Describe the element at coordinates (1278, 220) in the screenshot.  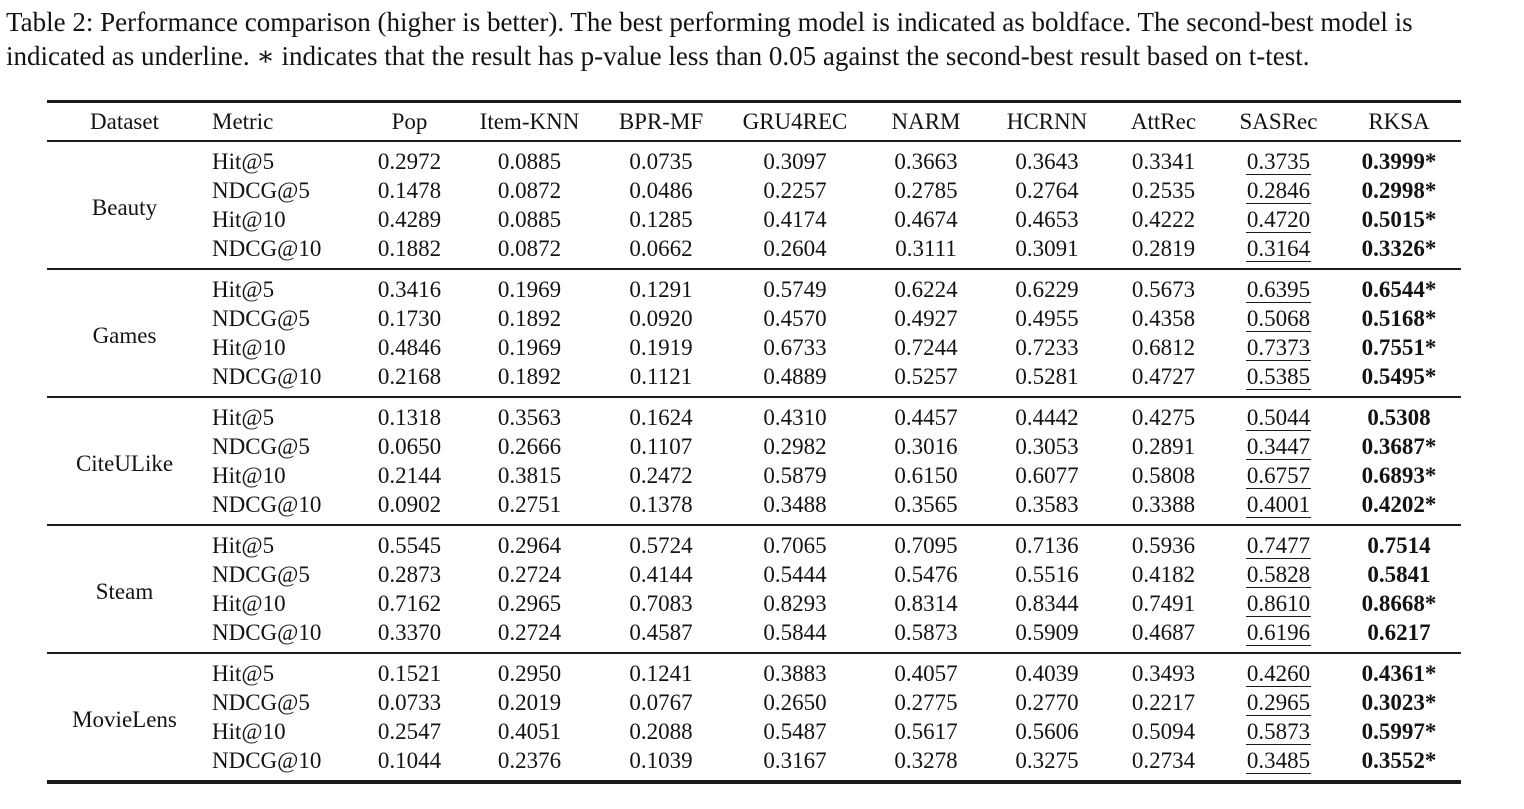
I see `second-best-value: 0.4720` at that location.